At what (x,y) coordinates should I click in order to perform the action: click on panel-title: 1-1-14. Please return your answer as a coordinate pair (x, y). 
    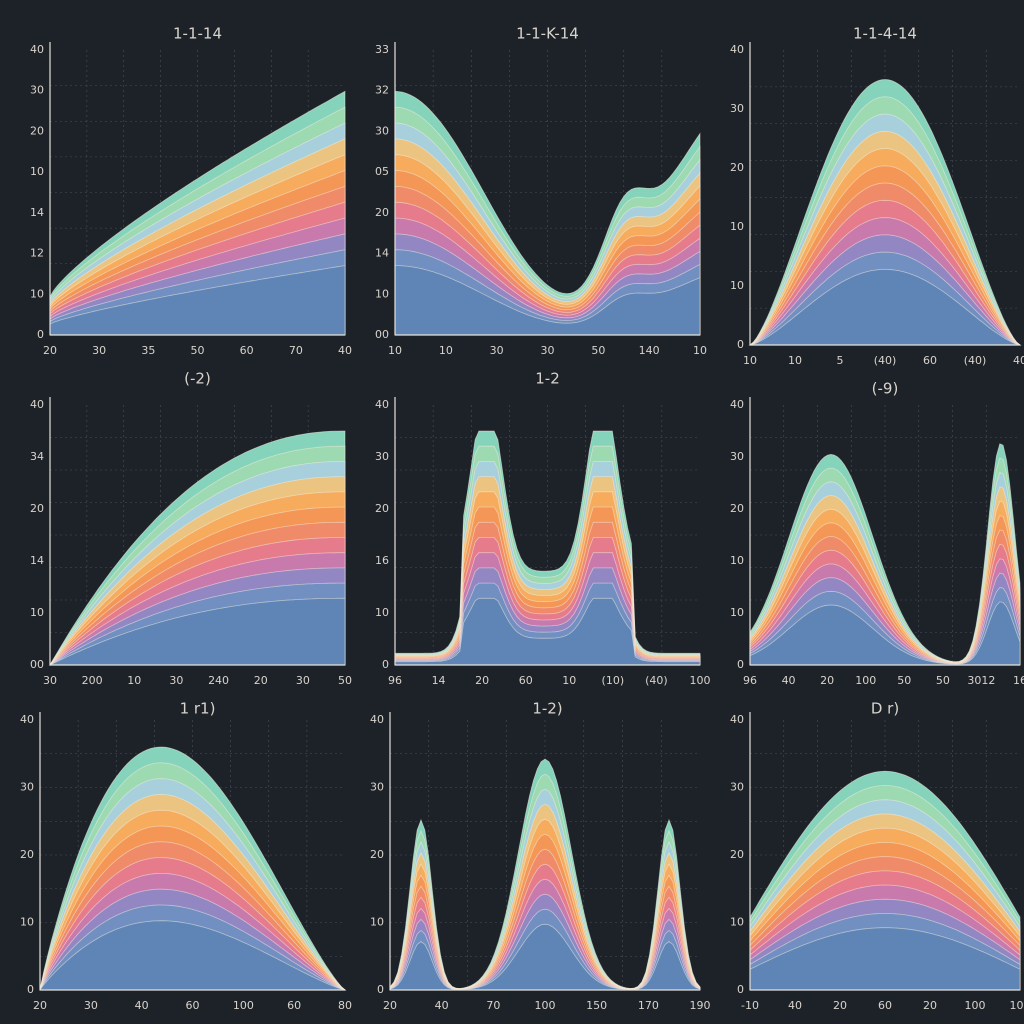
    Looking at the image, I should click on (197, 34).